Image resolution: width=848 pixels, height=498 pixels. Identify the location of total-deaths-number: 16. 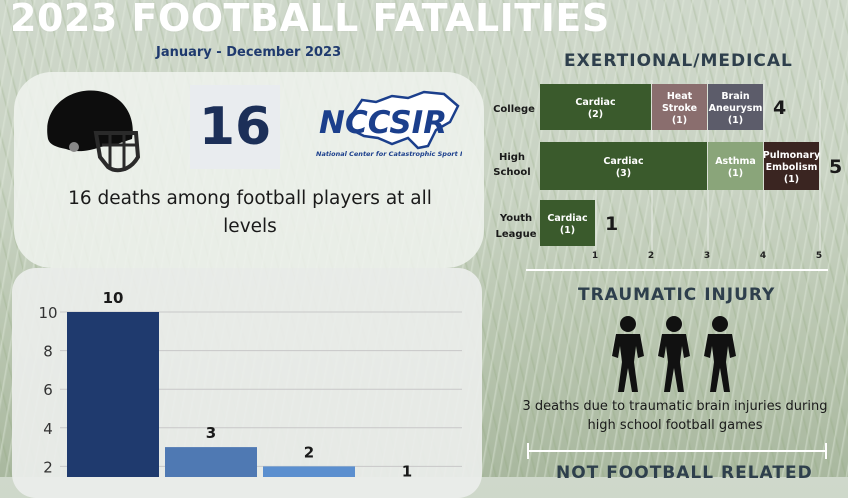
(235, 127).